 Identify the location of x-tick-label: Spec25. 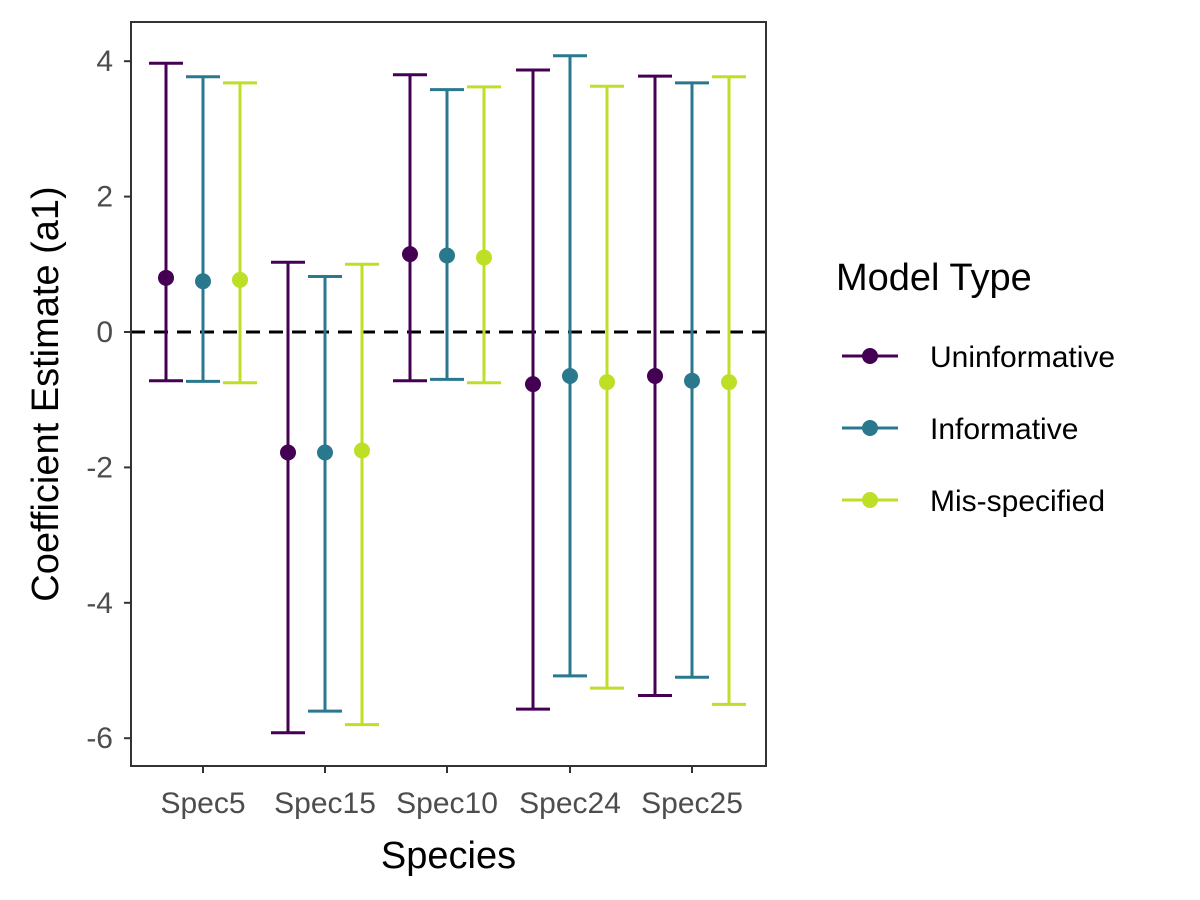
(692, 803).